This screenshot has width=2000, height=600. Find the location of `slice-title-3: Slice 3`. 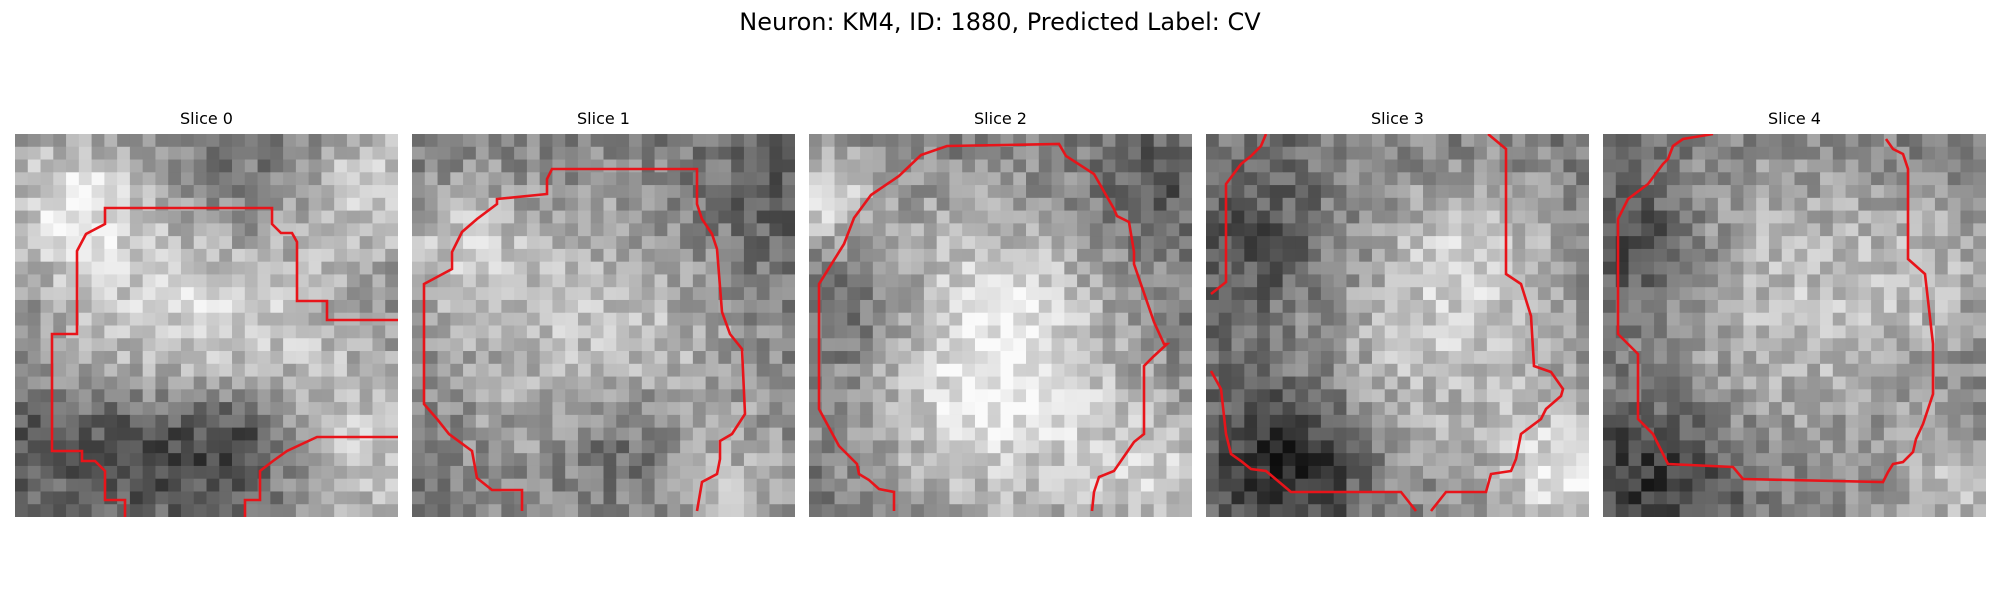

slice-title-3: Slice 3 is located at coordinates (1397, 118).